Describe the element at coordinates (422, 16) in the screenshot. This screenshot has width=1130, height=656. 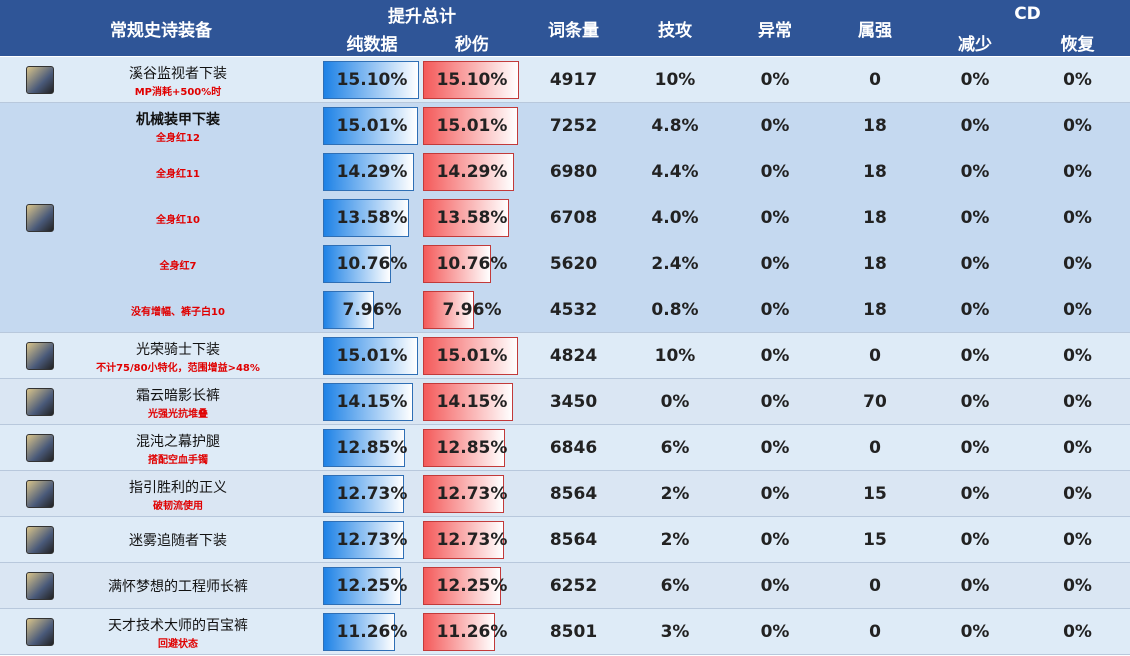
I see `header-cell: 提升总计` at that location.